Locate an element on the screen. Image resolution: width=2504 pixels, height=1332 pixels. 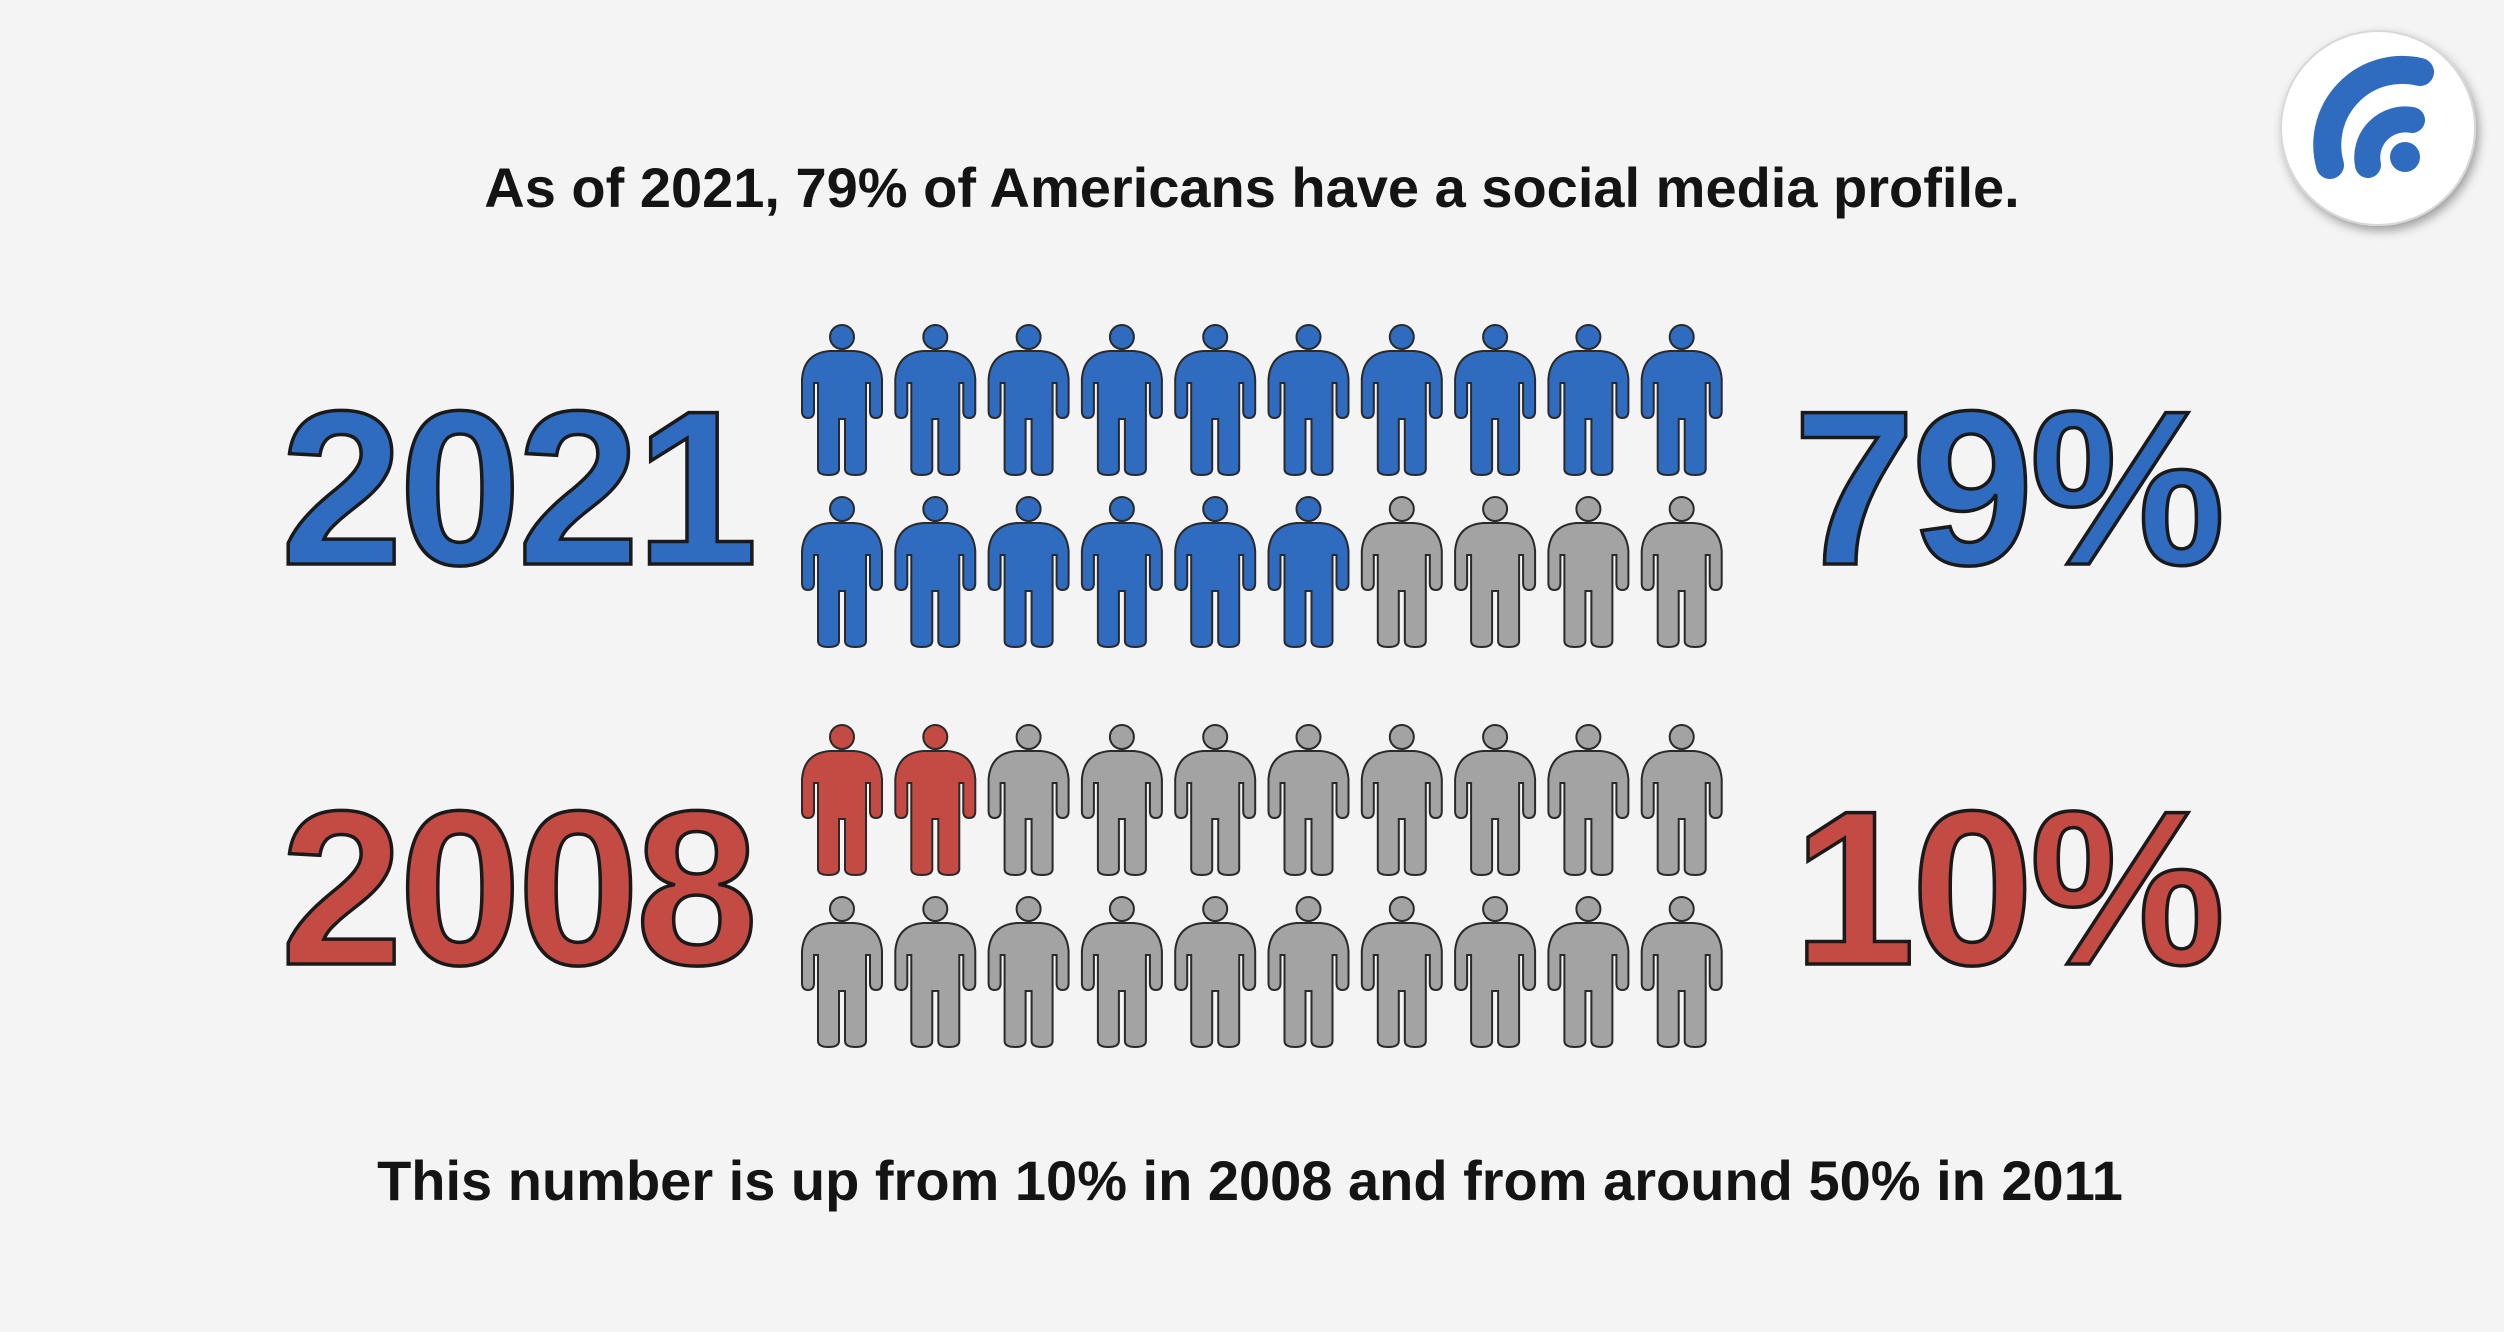
percent-label: 79% is located at coordinates (2007, 488).